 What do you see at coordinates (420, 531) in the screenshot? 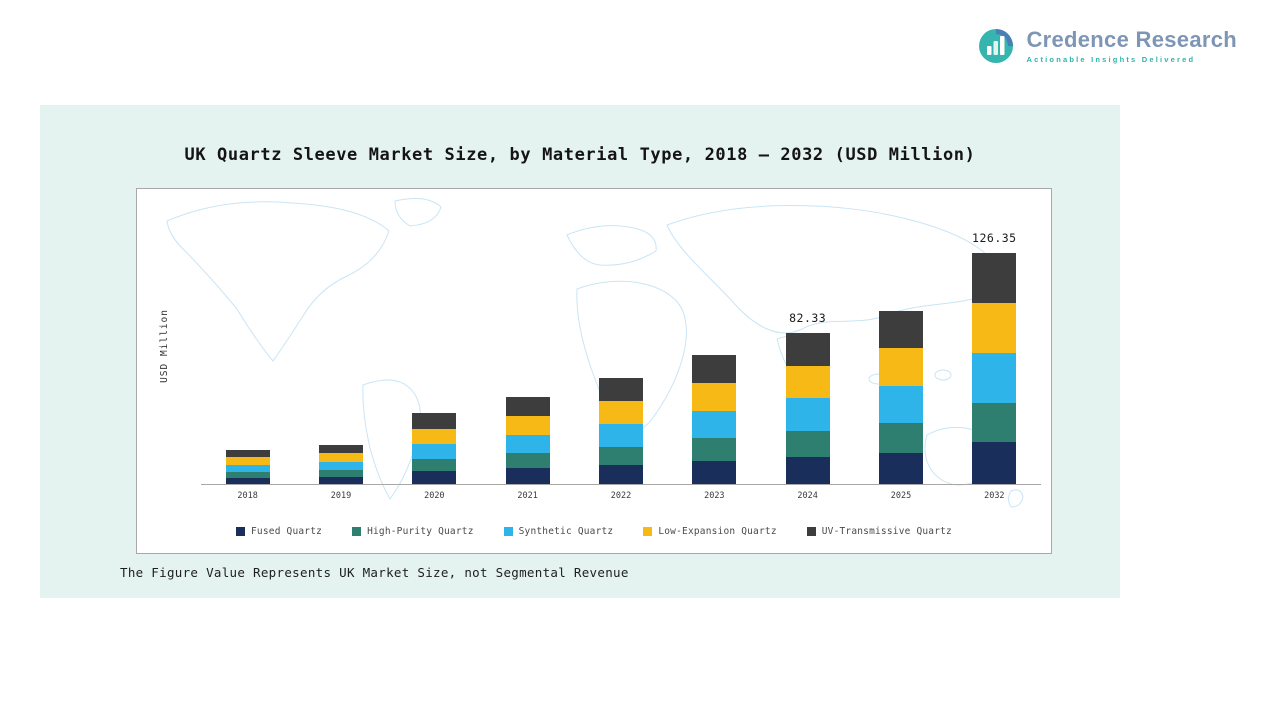
I see `legend-label: High-Purity Quartz` at bounding box center [420, 531].